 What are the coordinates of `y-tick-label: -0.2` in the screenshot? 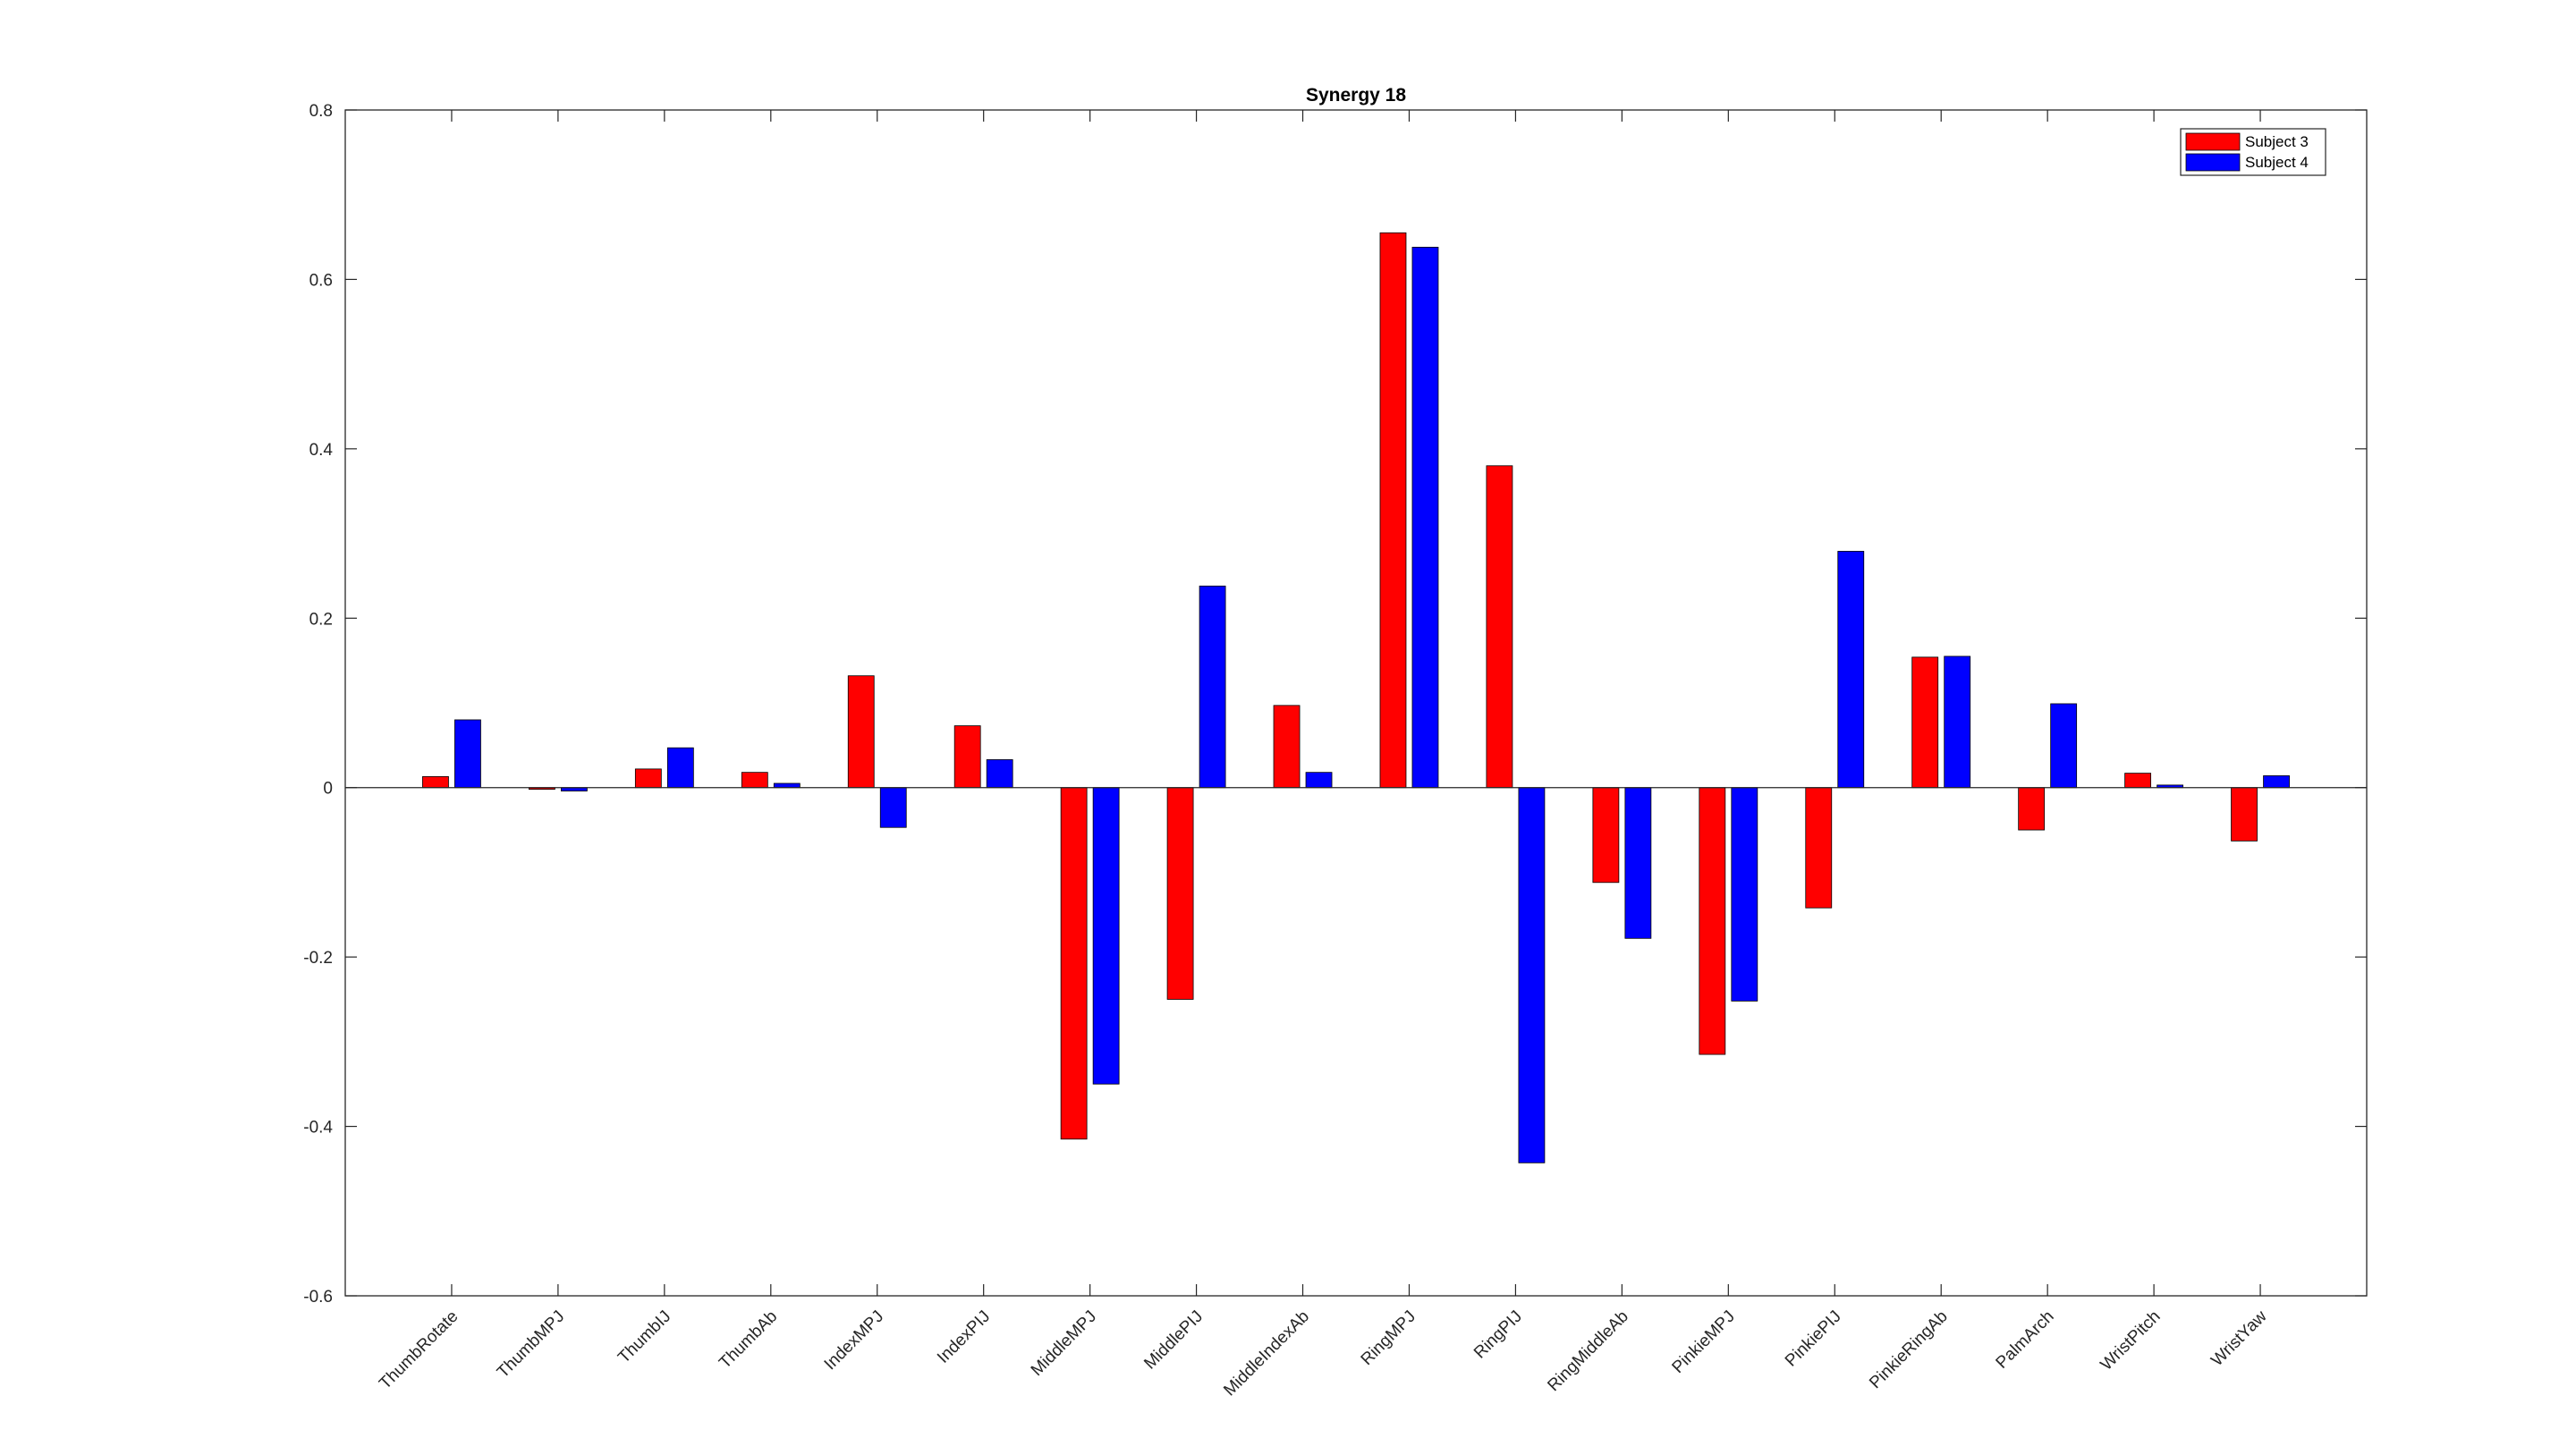 It's located at (318, 958).